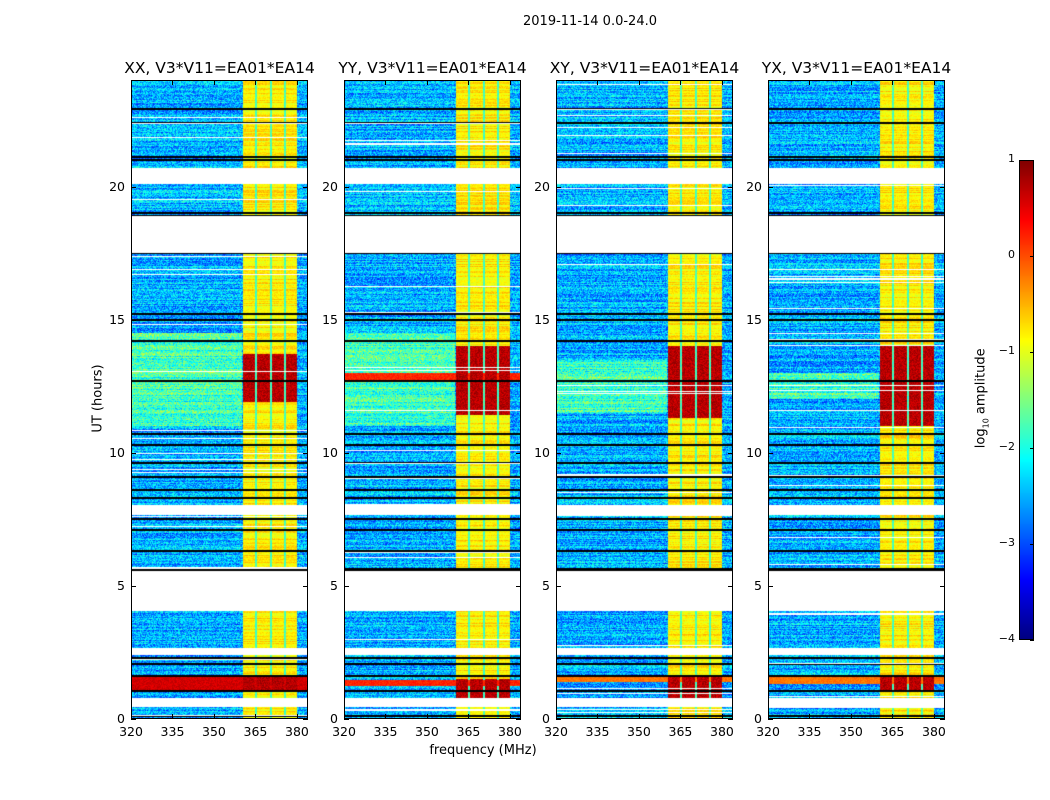 The image size is (1050, 800). What do you see at coordinates (981, 383) in the screenshot?
I see `colorbar-label-suffix: amplitude` at bounding box center [981, 383].